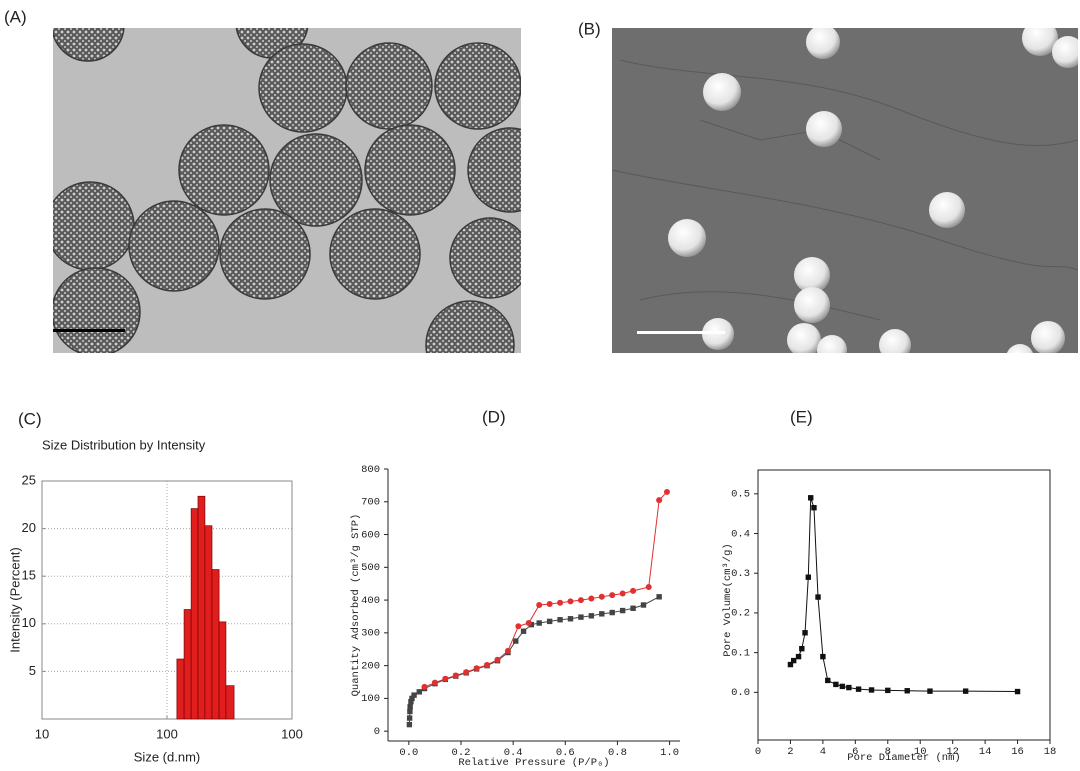  I want to click on panel-label: (D), so click(494, 416).